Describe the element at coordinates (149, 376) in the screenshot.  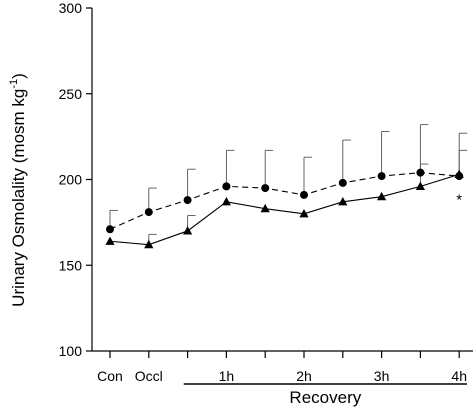
I see `x-tick-label-occl: Occl` at that location.